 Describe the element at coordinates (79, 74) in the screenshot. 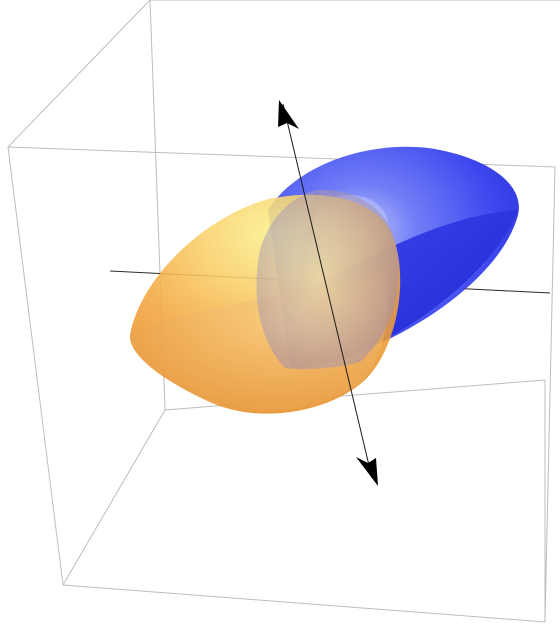

I see `box-edge-top-left` at that location.